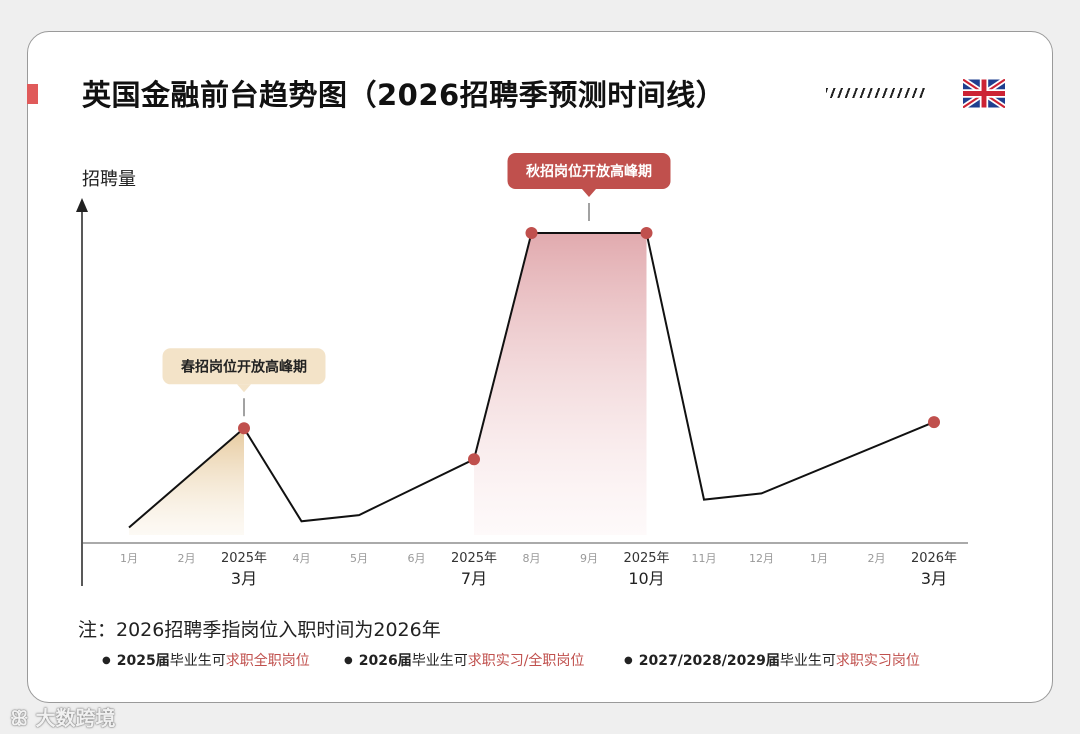 The width and height of the screenshot is (1080, 734). I want to click on y-axis-label: 招聘量, so click(109, 179).